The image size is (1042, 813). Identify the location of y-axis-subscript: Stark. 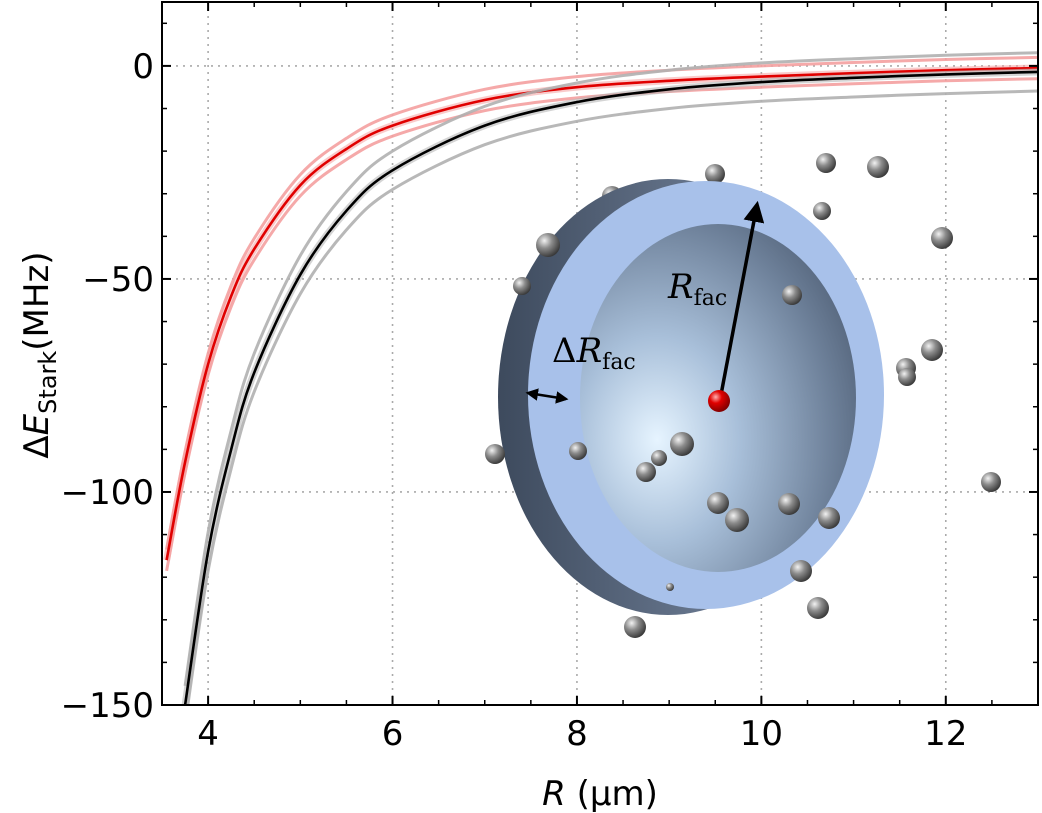
(48, 382).